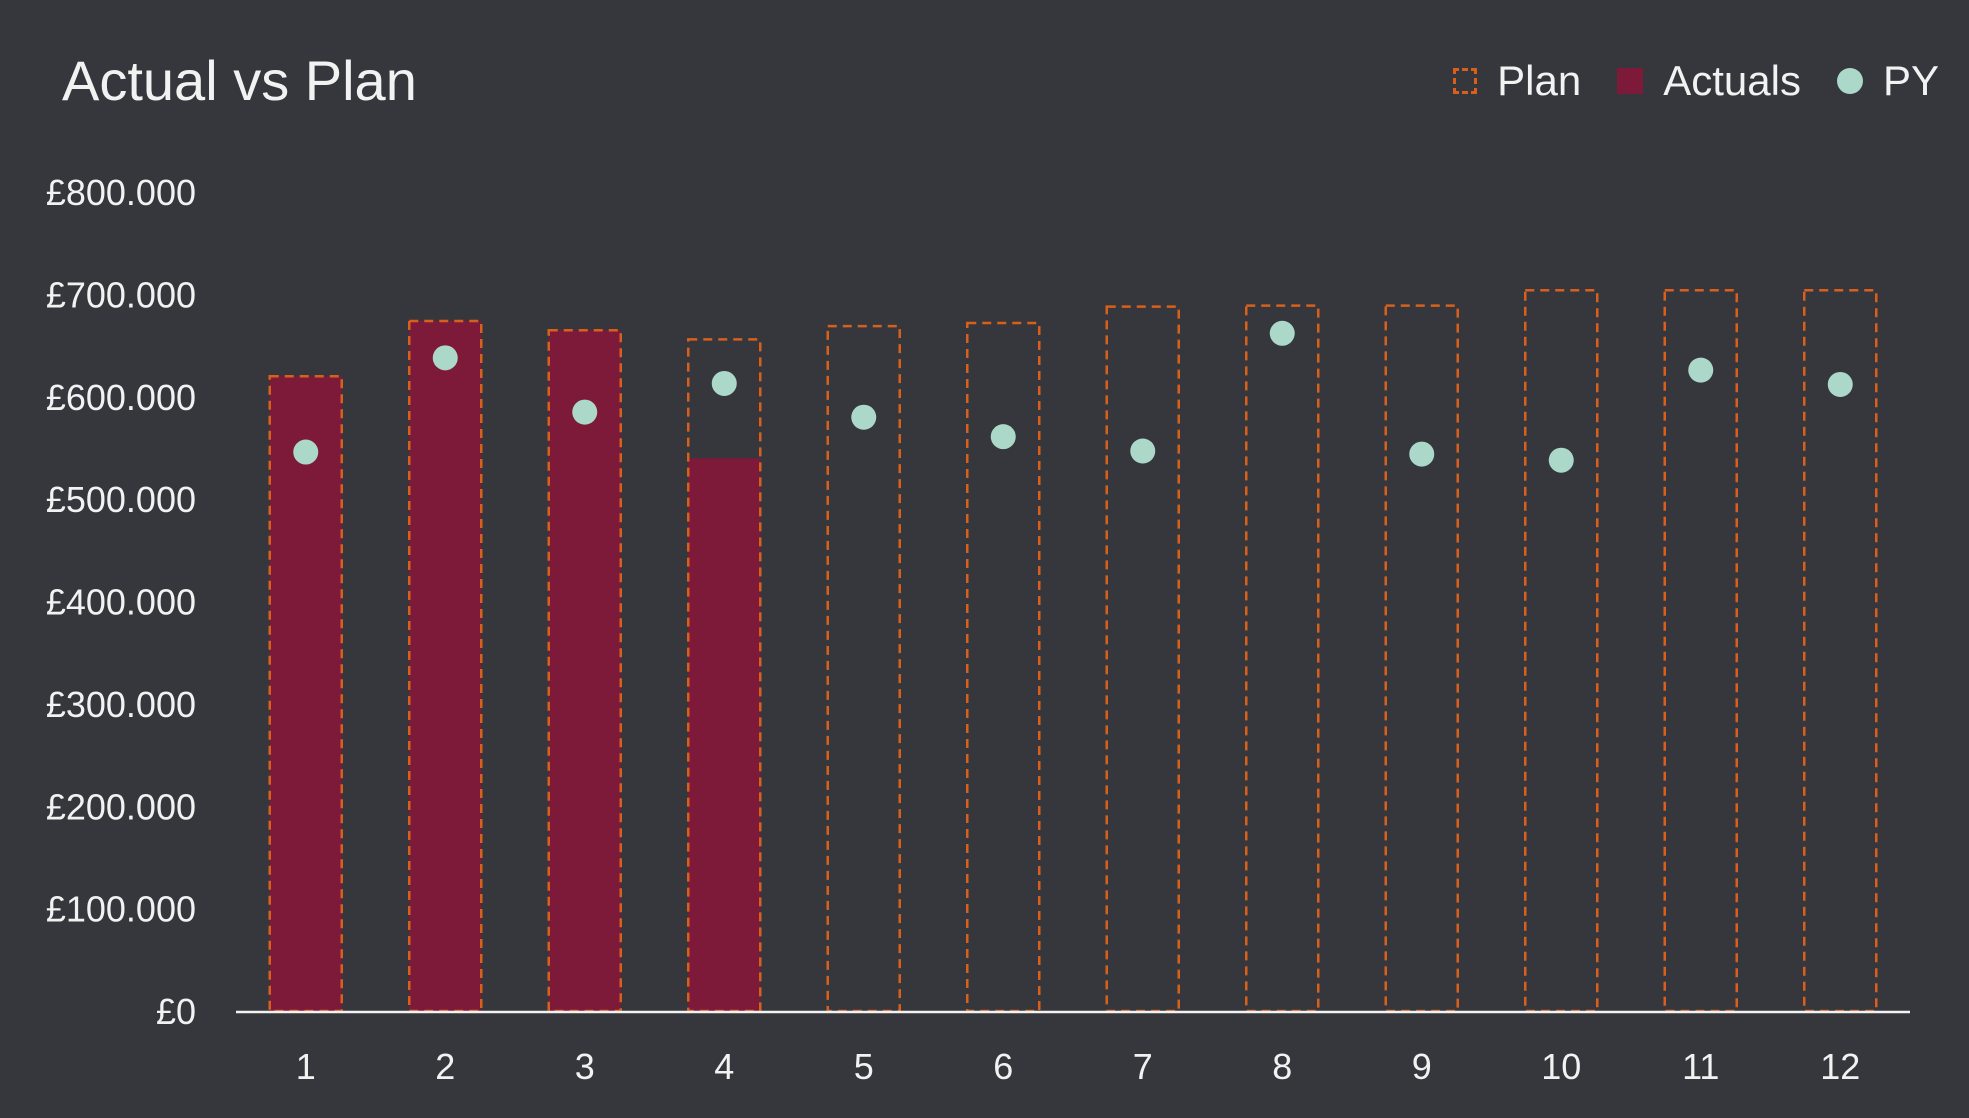 The height and width of the screenshot is (1118, 1969). Describe the element at coordinates (239, 80) in the screenshot. I see `chart-title: Actual vs Plan` at that location.